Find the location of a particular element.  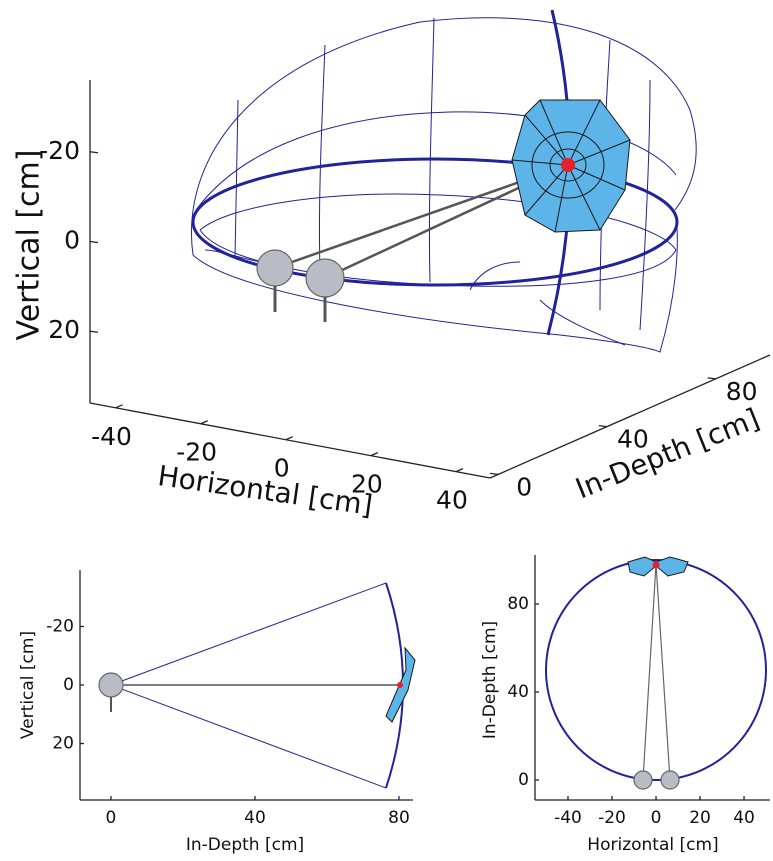

z-axis-title: Vertical [cm] is located at coordinates (29, 245).